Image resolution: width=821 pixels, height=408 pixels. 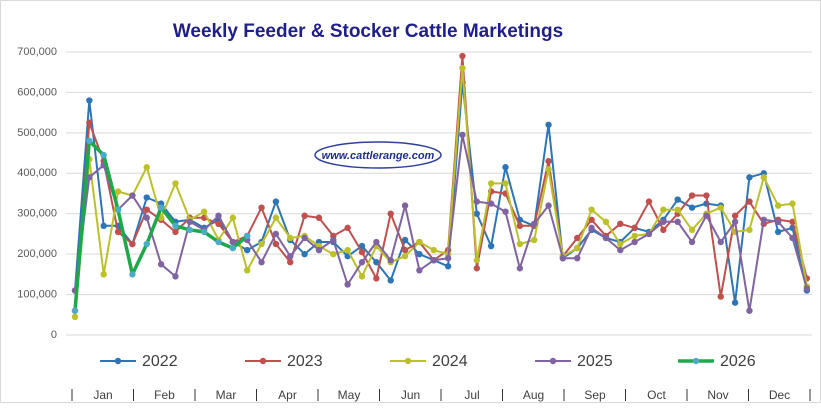 I want to click on legend-label: 2026, so click(x=738, y=361).